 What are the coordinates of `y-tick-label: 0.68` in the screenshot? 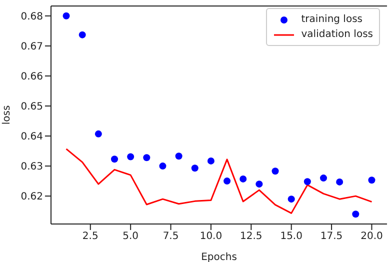 It's located at (31, 16).